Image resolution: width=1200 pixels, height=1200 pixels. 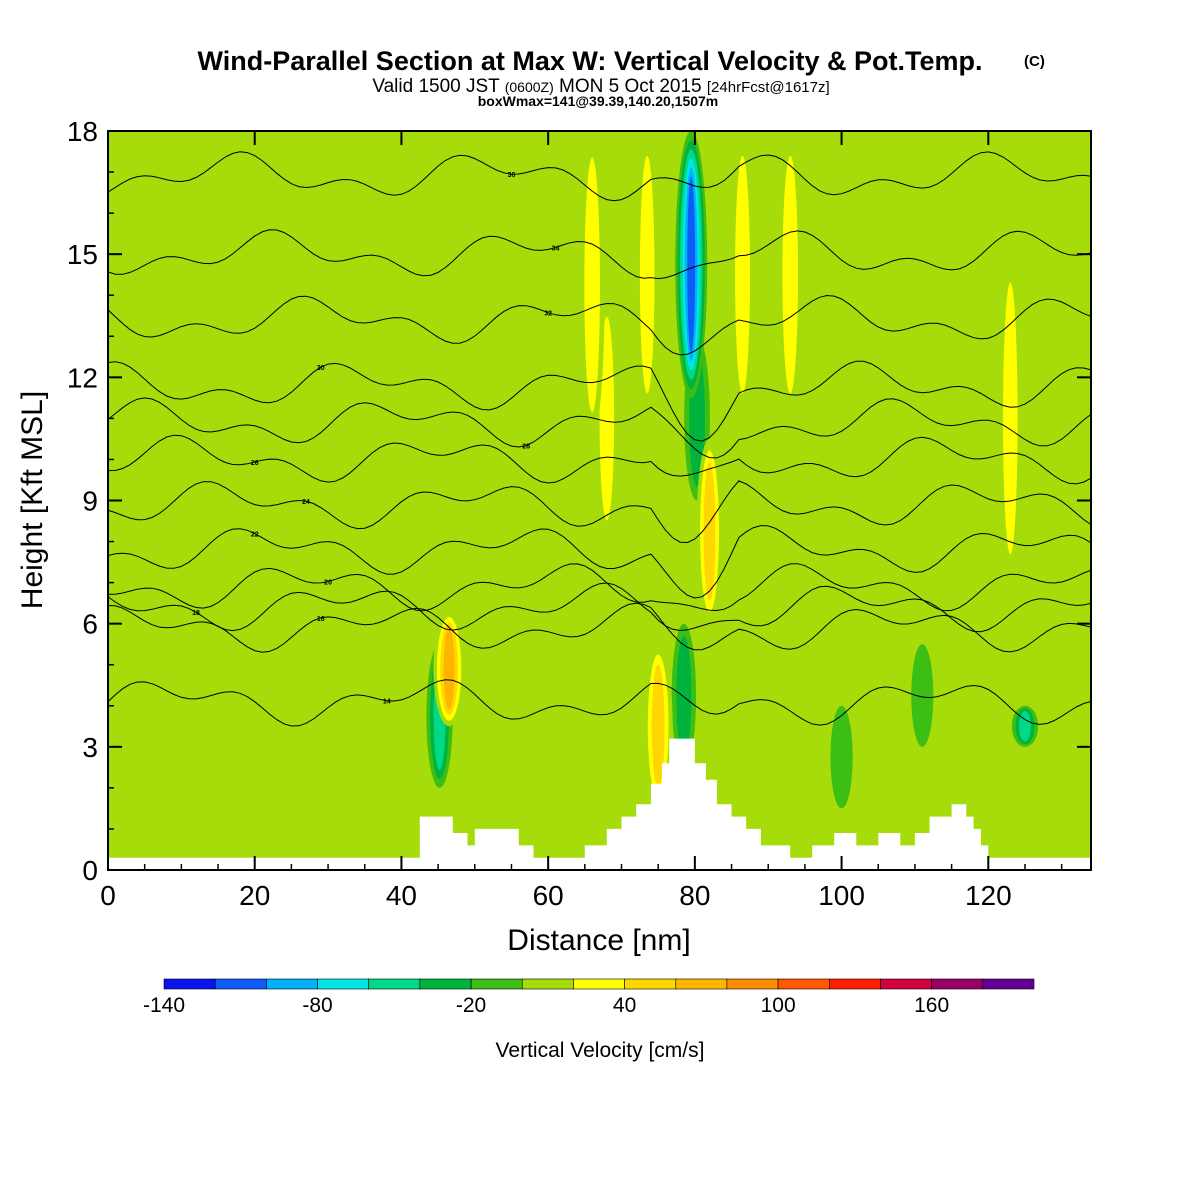 What do you see at coordinates (82, 254) in the screenshot?
I see `y-tick-label-15: 15` at bounding box center [82, 254].